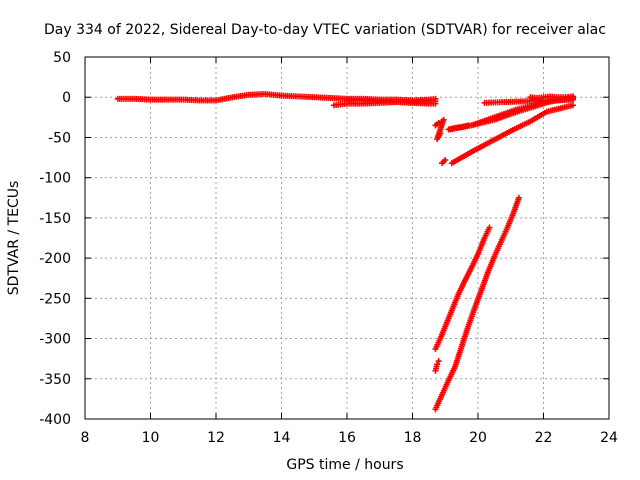 This screenshot has height=480, width=640. What do you see at coordinates (544, 438) in the screenshot?
I see `x-tick-label: 22` at bounding box center [544, 438].